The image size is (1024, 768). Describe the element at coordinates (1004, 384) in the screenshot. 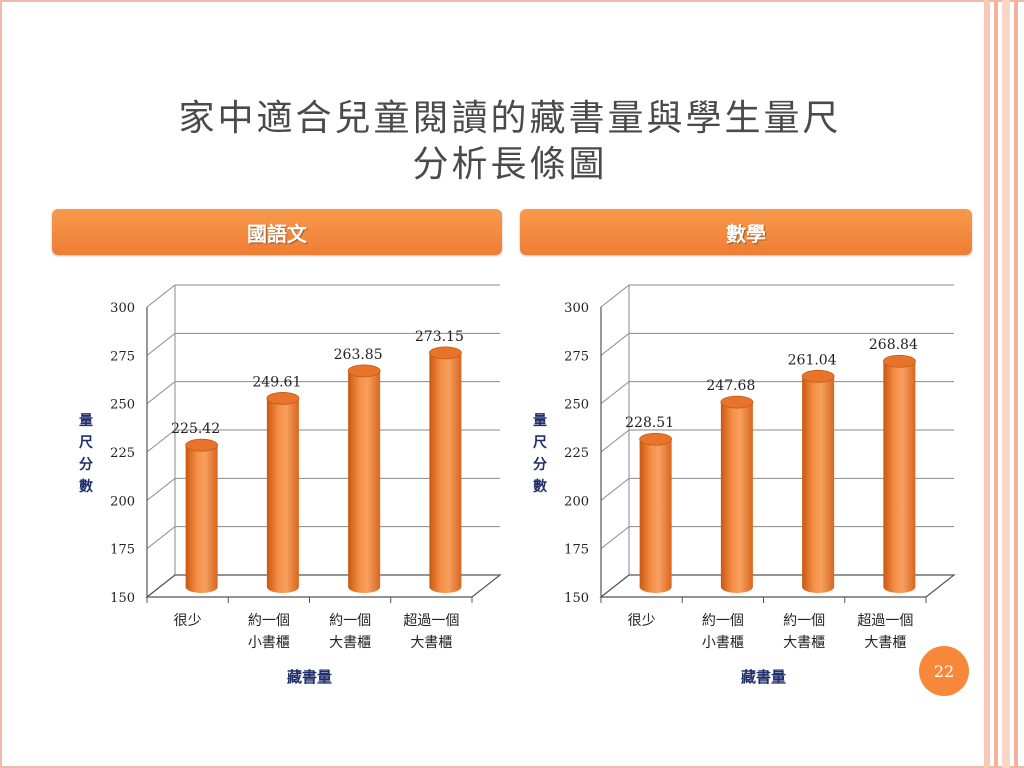

I see `decorative-stripes` at that location.